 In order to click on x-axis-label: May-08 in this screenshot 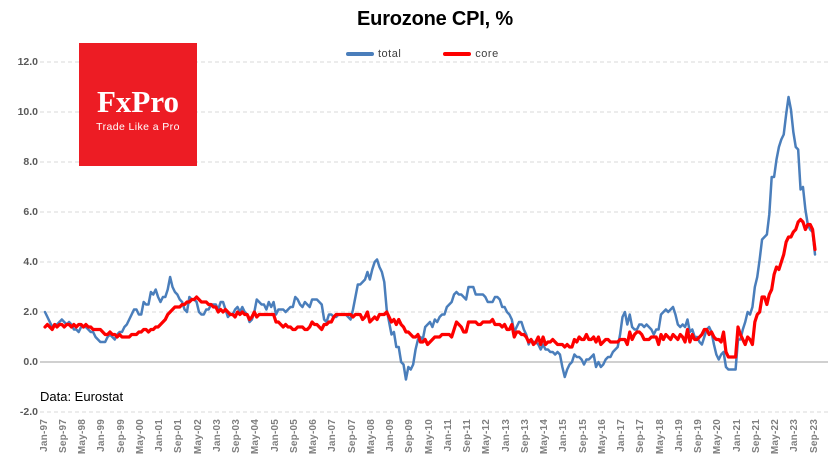, I will do `click(371, 437)`.